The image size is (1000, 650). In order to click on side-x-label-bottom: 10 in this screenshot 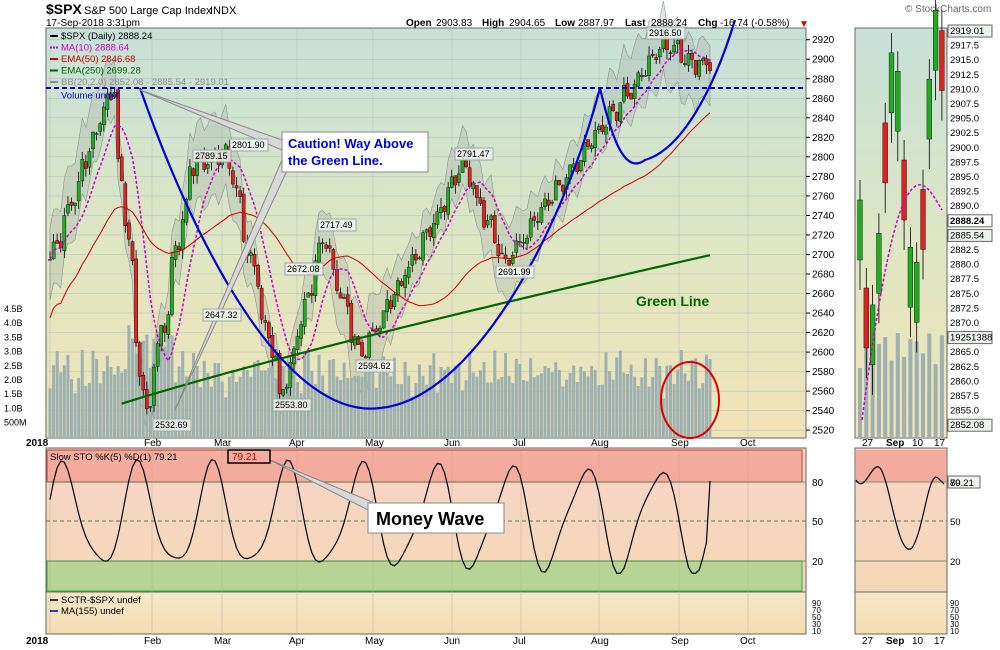, I will do `click(918, 641)`.